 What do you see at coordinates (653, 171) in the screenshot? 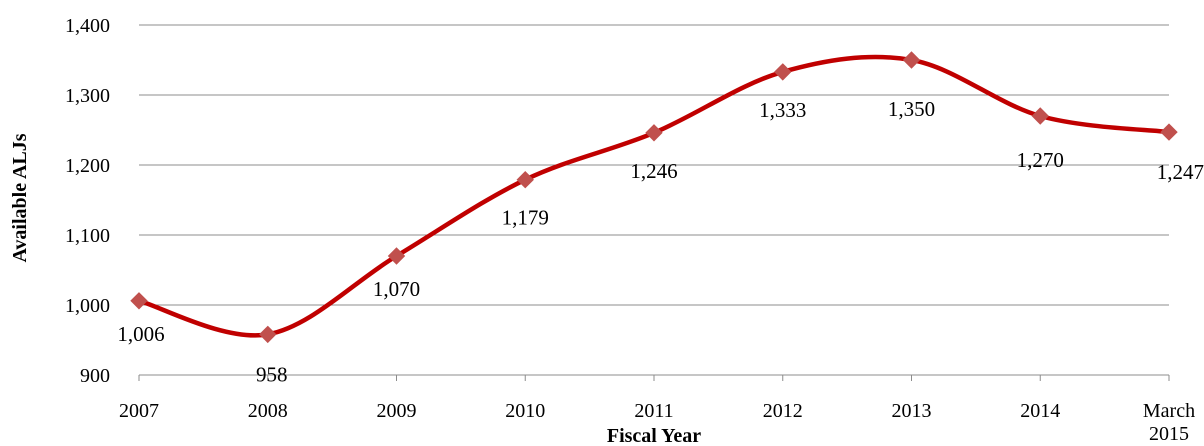
I see `data-label: 1,246` at bounding box center [653, 171].